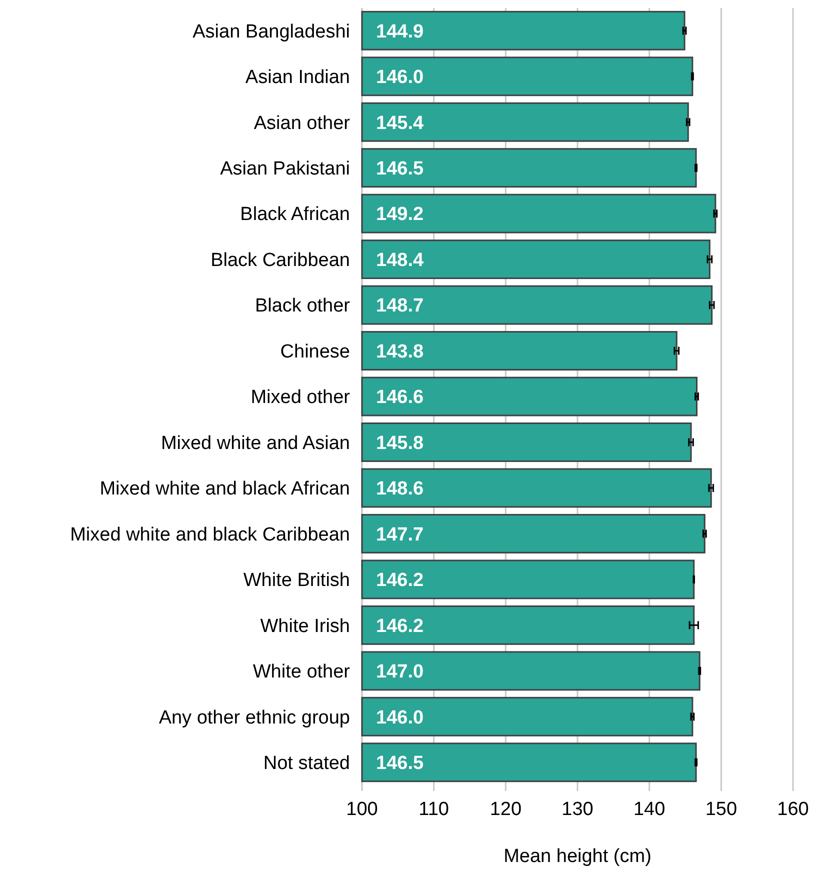 This screenshot has height=877, width=815. Describe the element at coordinates (297, 77) in the screenshot. I see `y-tick-label: Asian Indian` at that location.